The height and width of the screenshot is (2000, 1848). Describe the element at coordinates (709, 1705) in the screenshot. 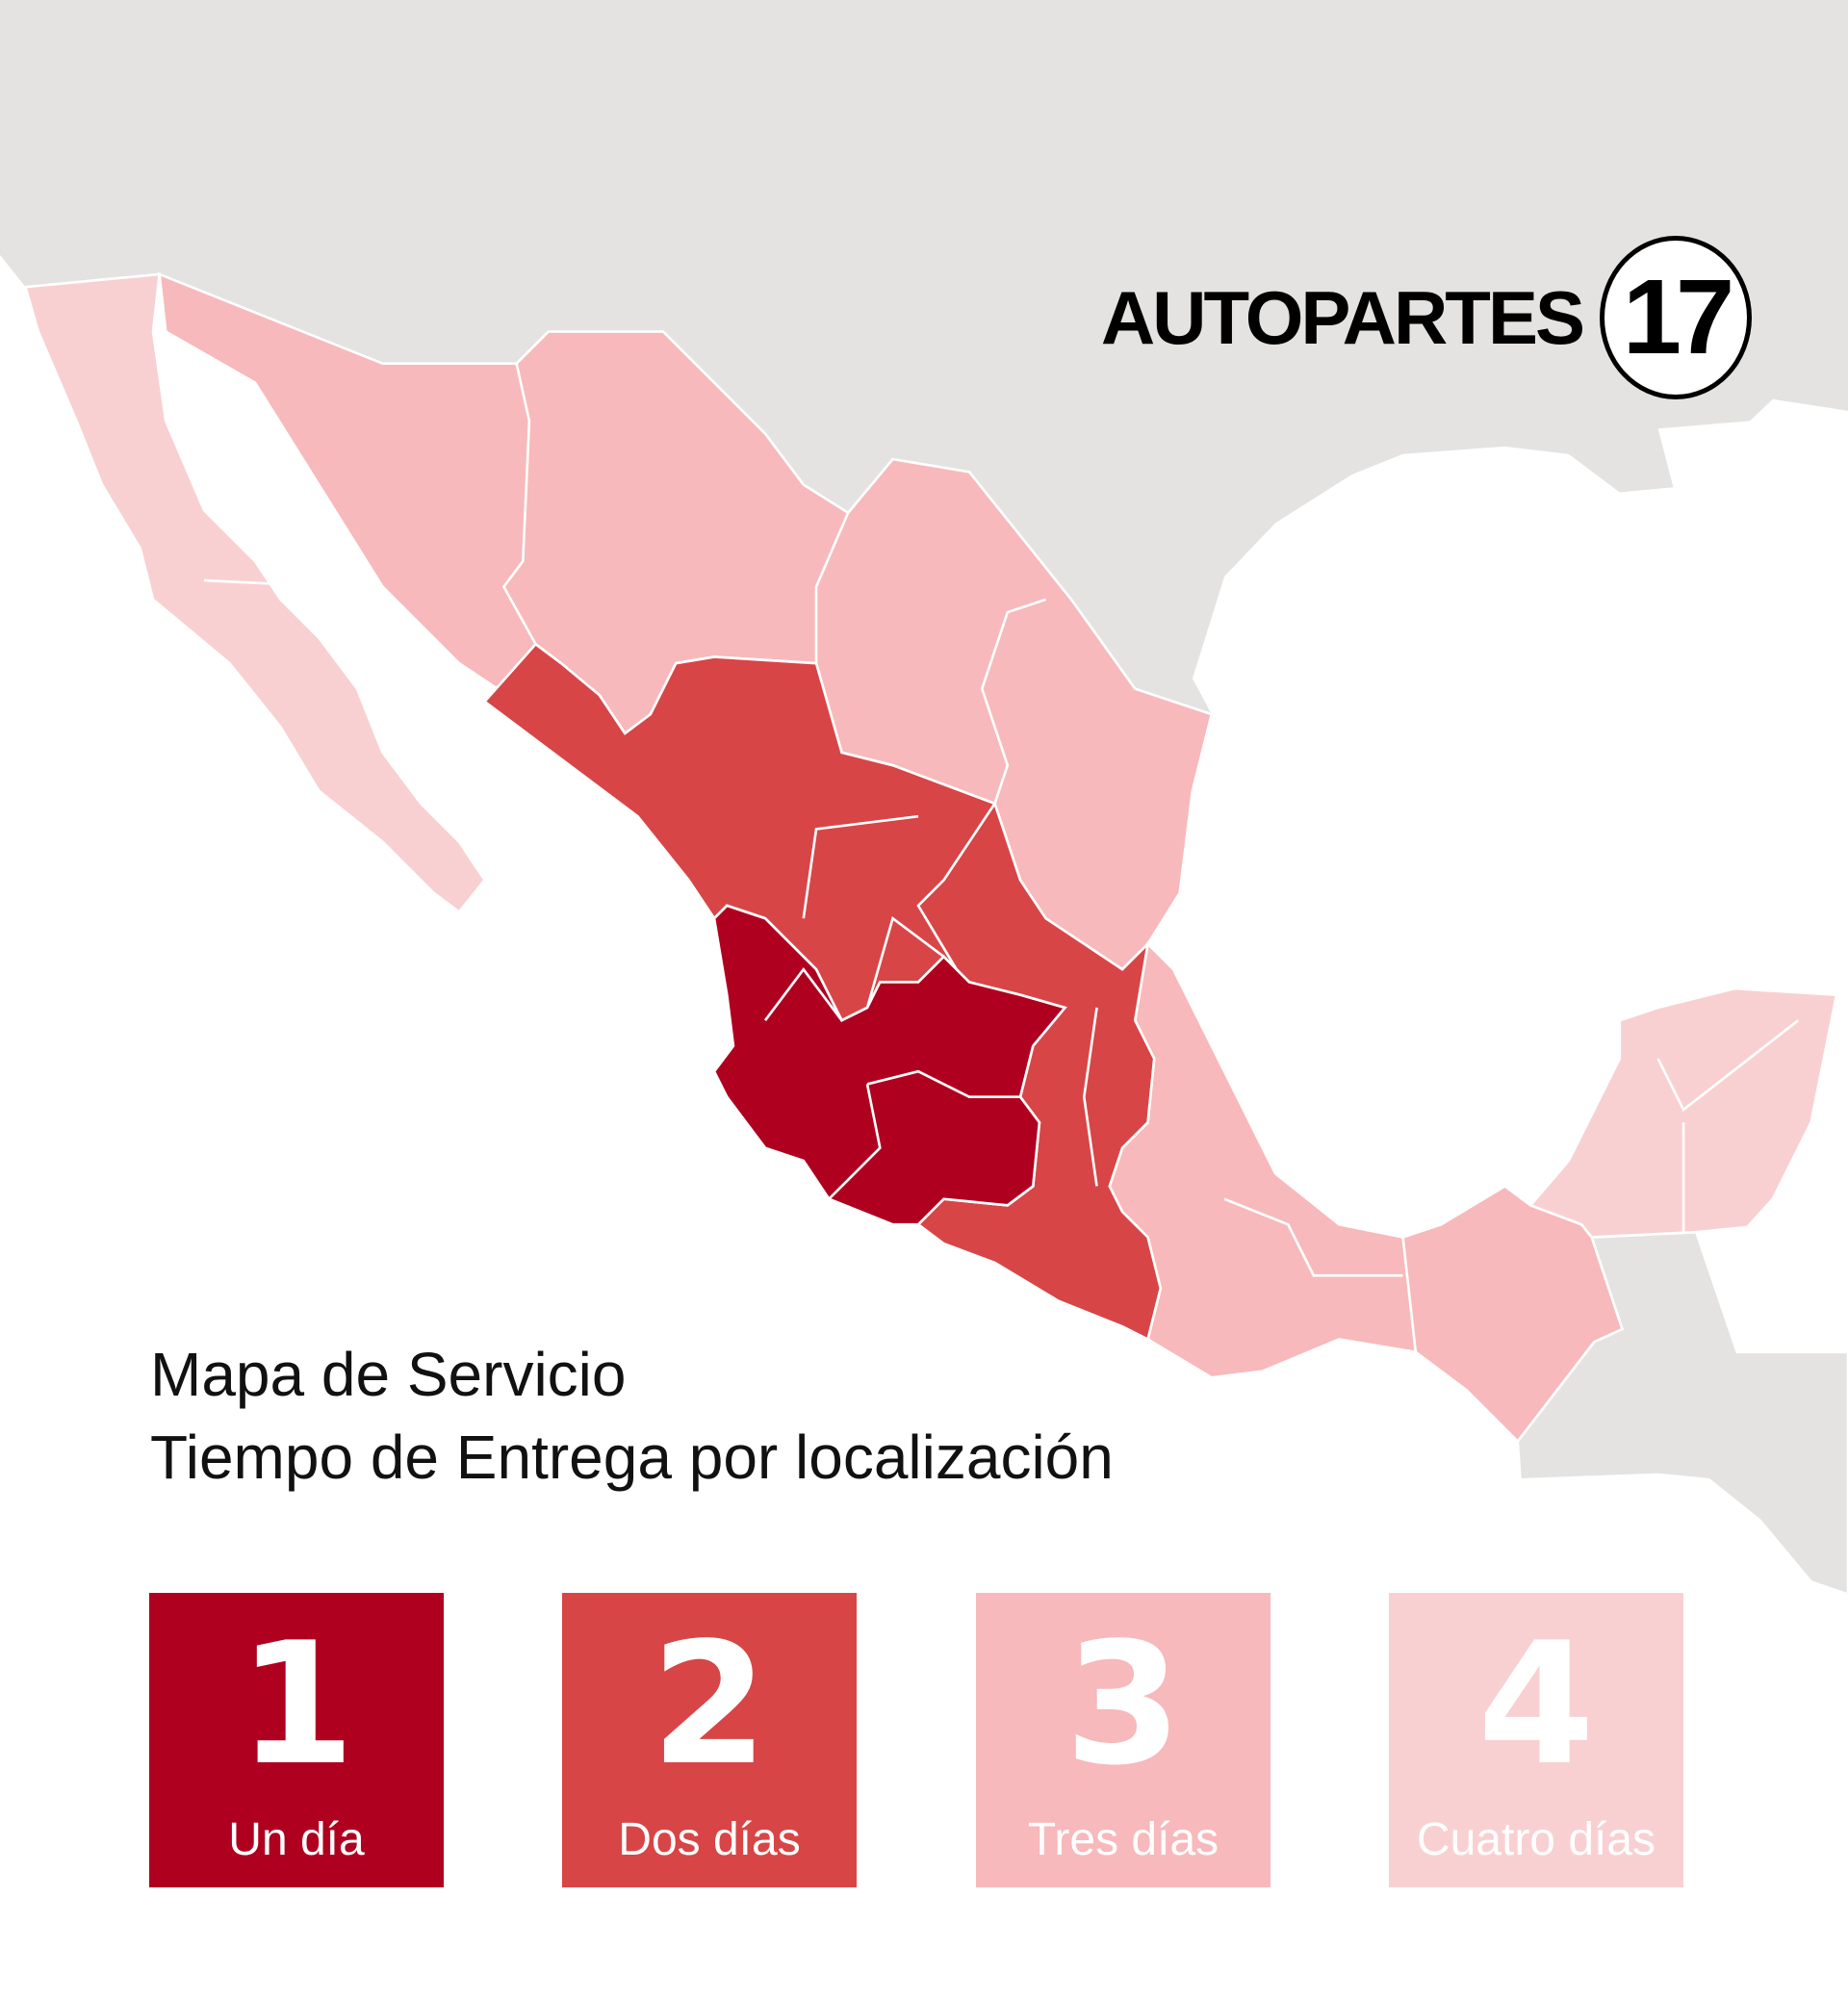

I see `legend-number: 2` at that location.